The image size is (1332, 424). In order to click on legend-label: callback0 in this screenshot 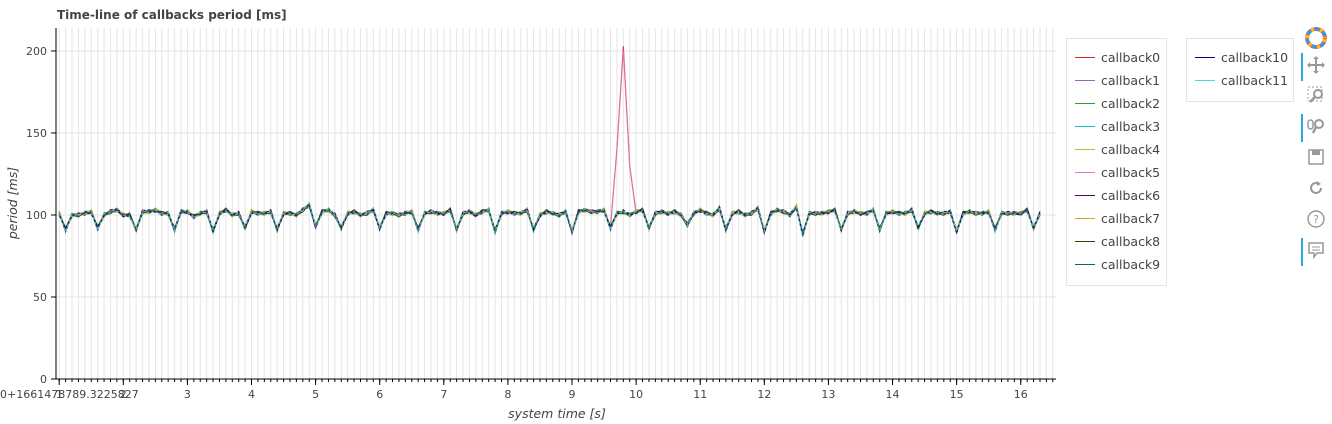, I will do `click(1131, 57)`.